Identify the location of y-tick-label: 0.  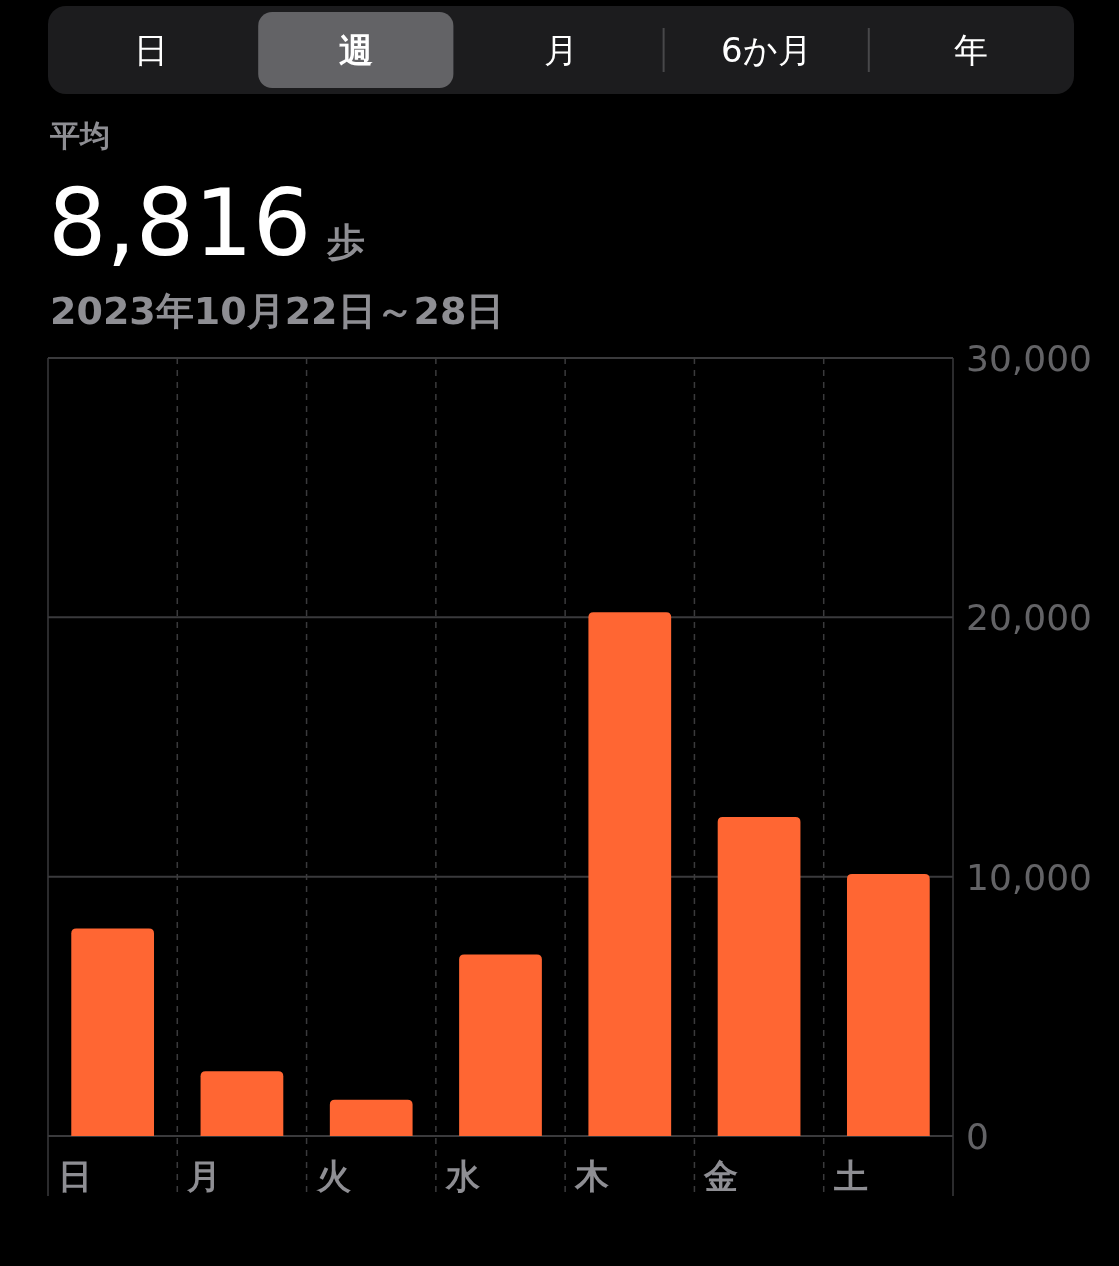
(977, 1136).